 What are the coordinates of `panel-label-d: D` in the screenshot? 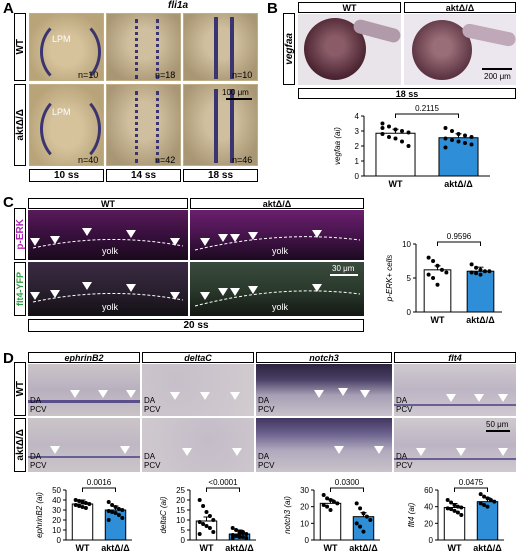 It's located at (8, 358).